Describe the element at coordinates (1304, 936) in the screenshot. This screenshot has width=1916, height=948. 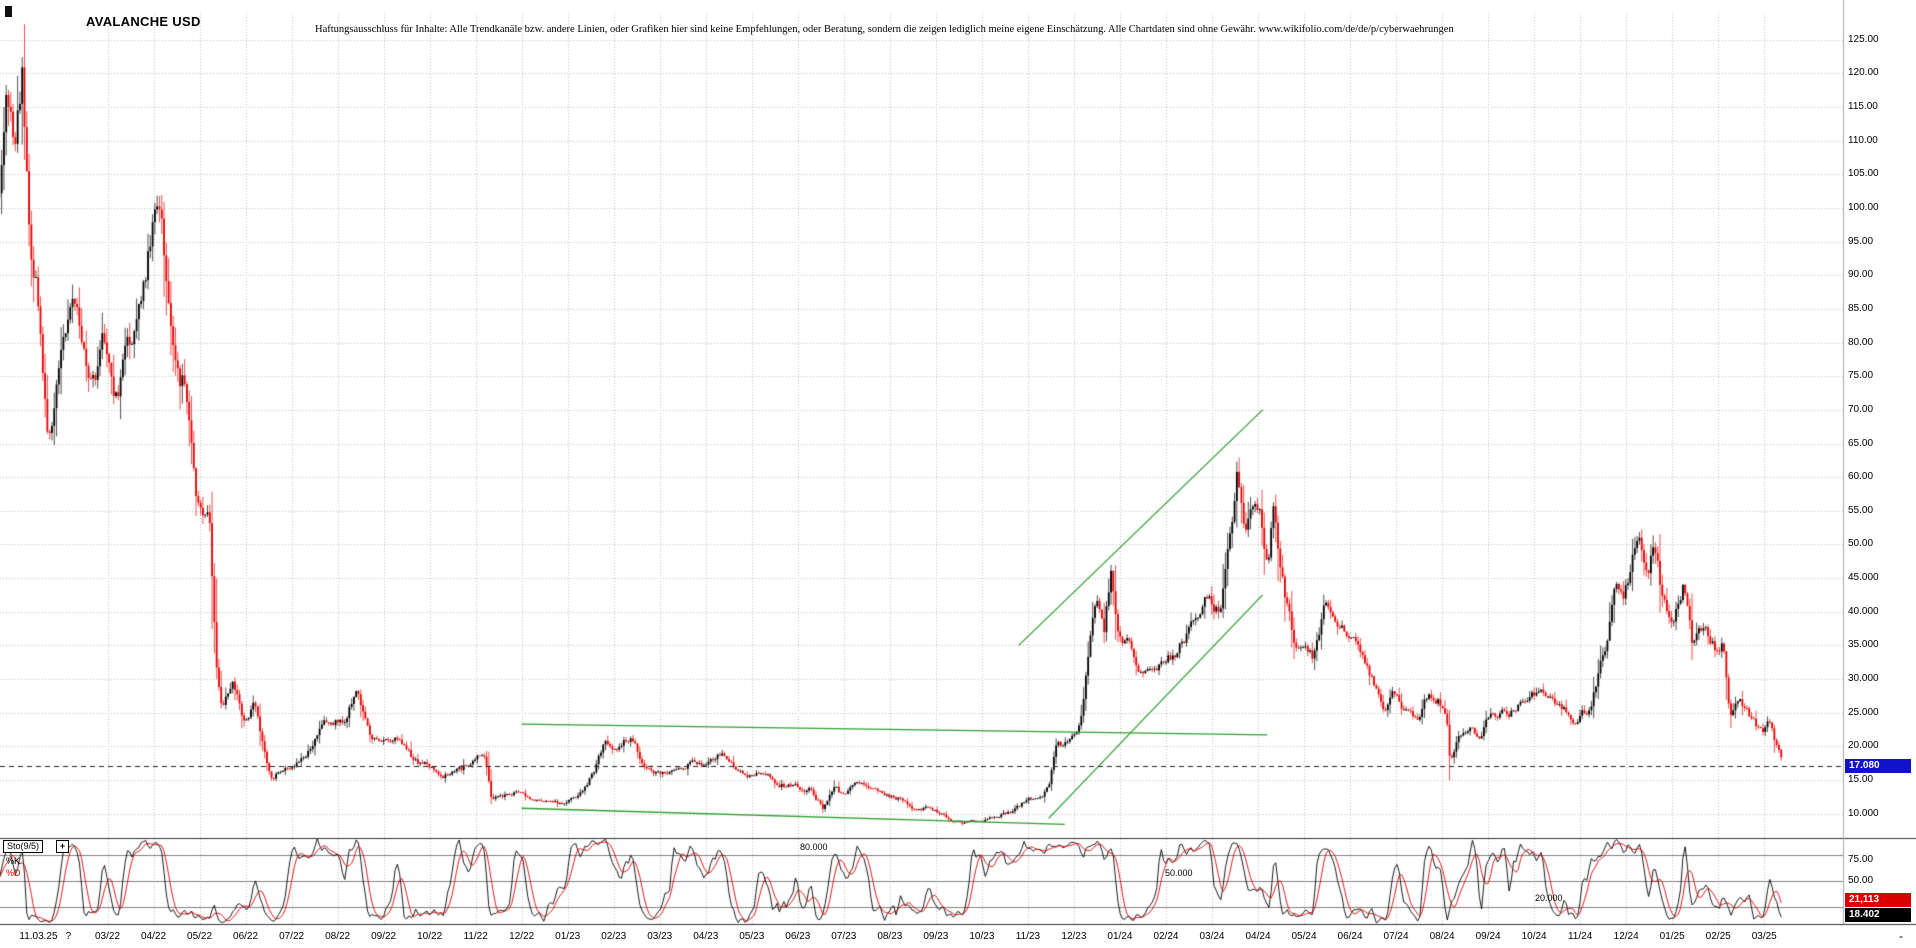
I see `time-tick-label: 05/24` at that location.